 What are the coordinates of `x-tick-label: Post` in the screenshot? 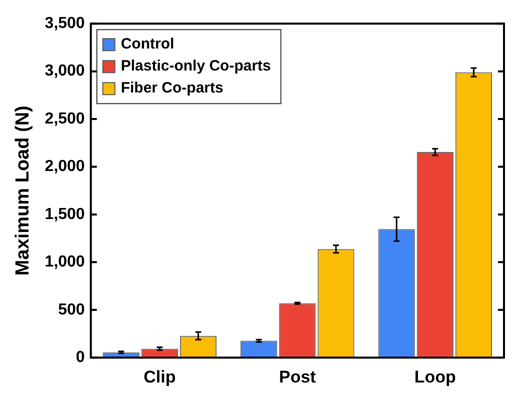 It's located at (297, 376).